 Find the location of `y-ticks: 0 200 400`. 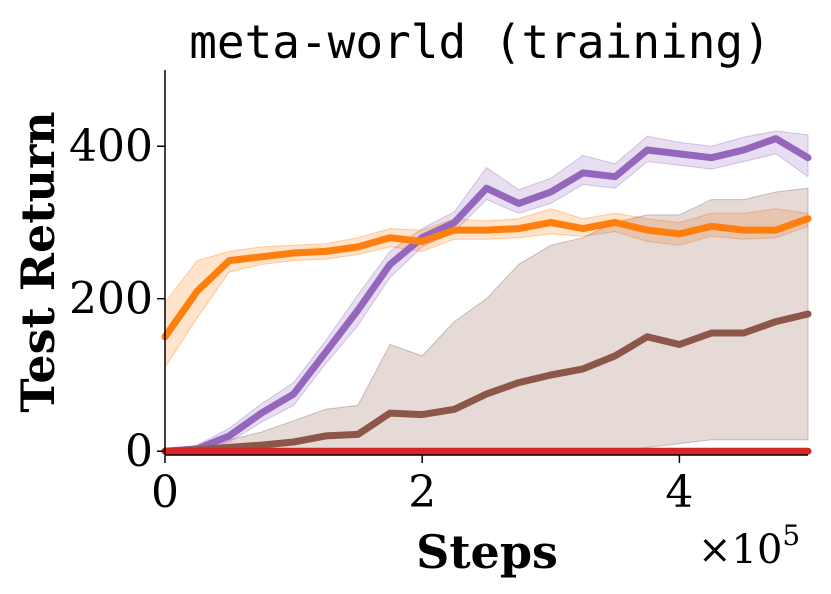

y-ticks: 0 200 400 is located at coordinates (117, 299).